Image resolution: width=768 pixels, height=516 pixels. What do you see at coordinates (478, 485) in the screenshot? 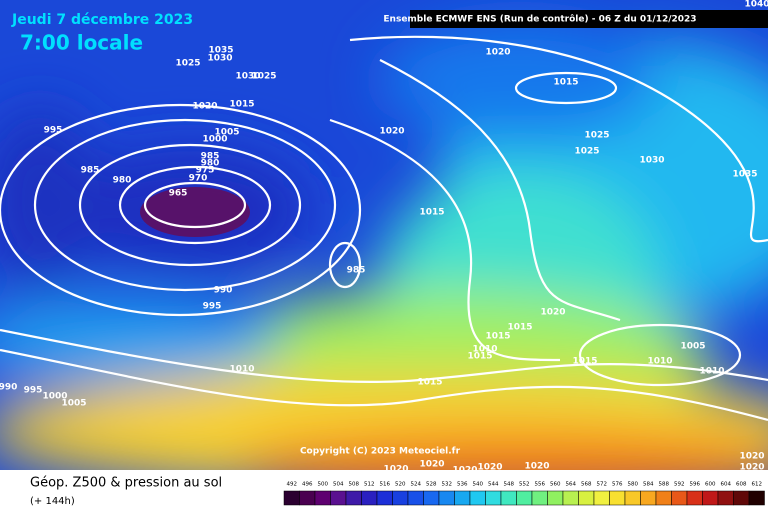
I see `scale-label: 540` at bounding box center [478, 485].